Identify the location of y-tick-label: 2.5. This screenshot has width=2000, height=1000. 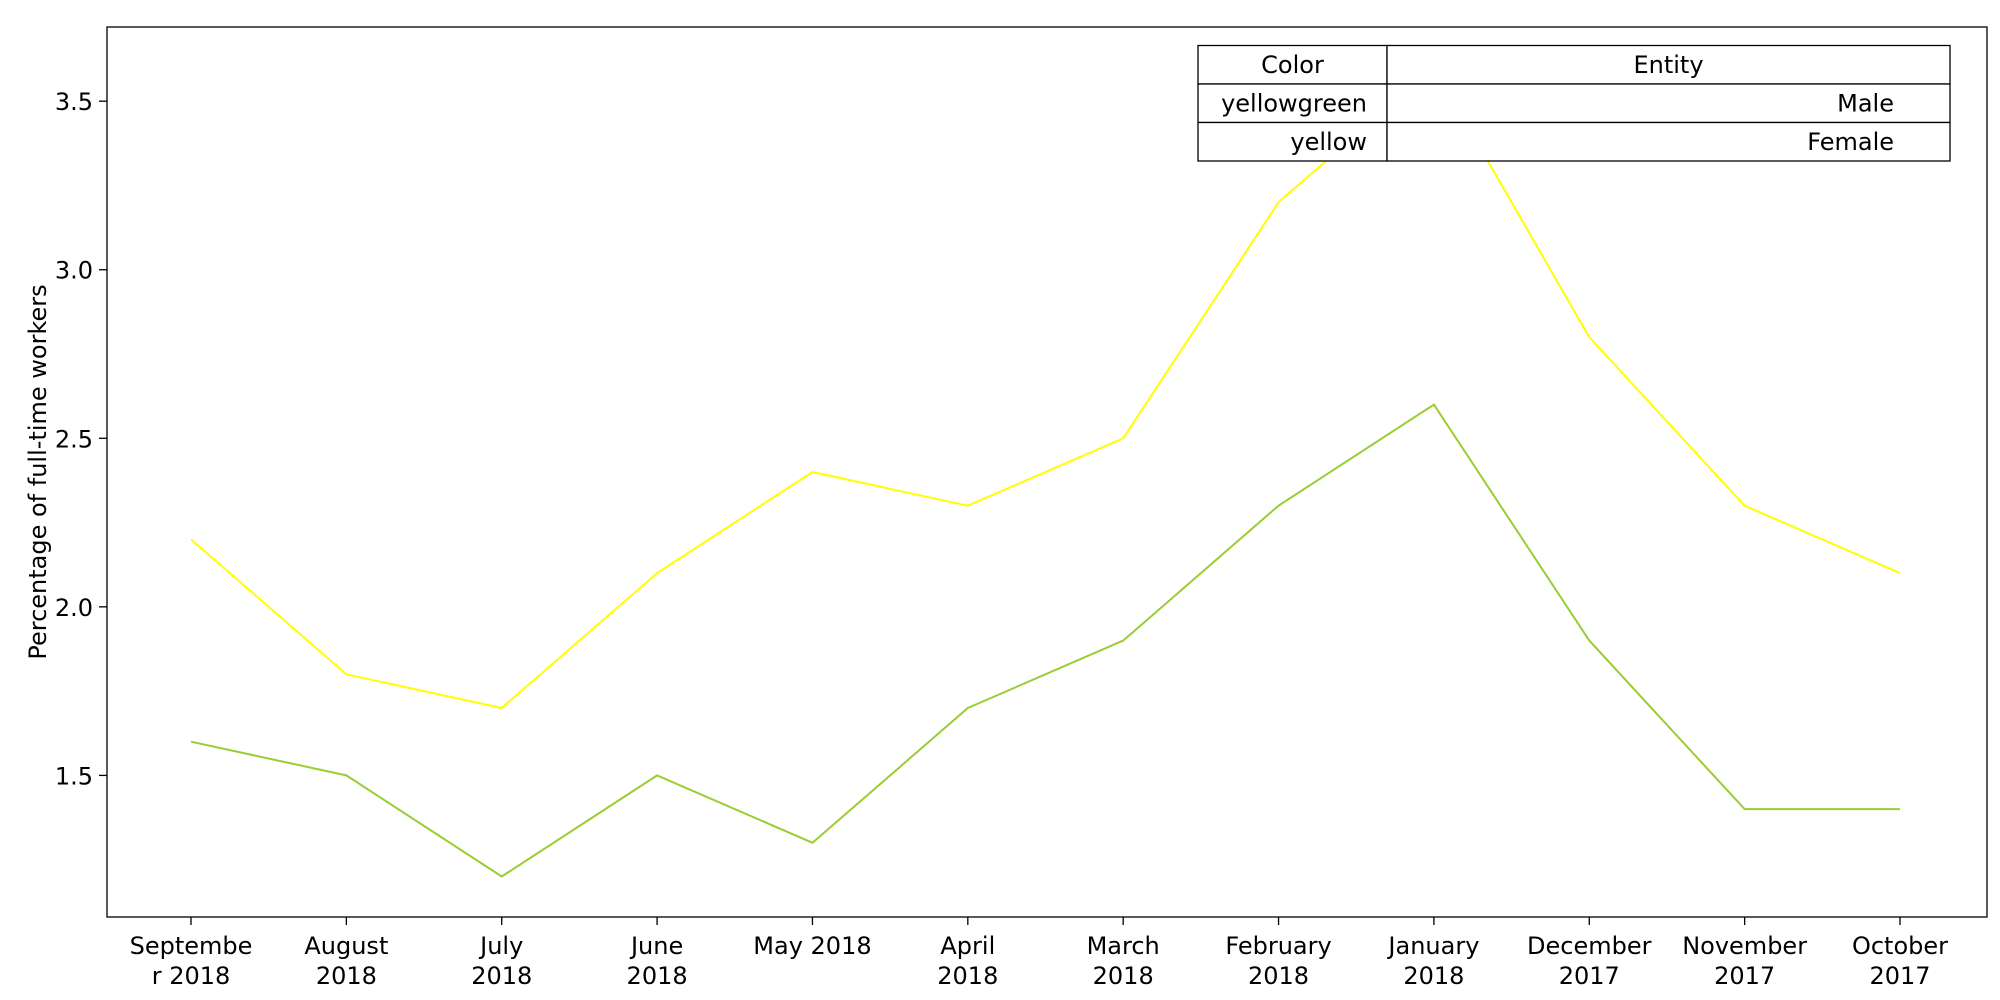
(74, 439).